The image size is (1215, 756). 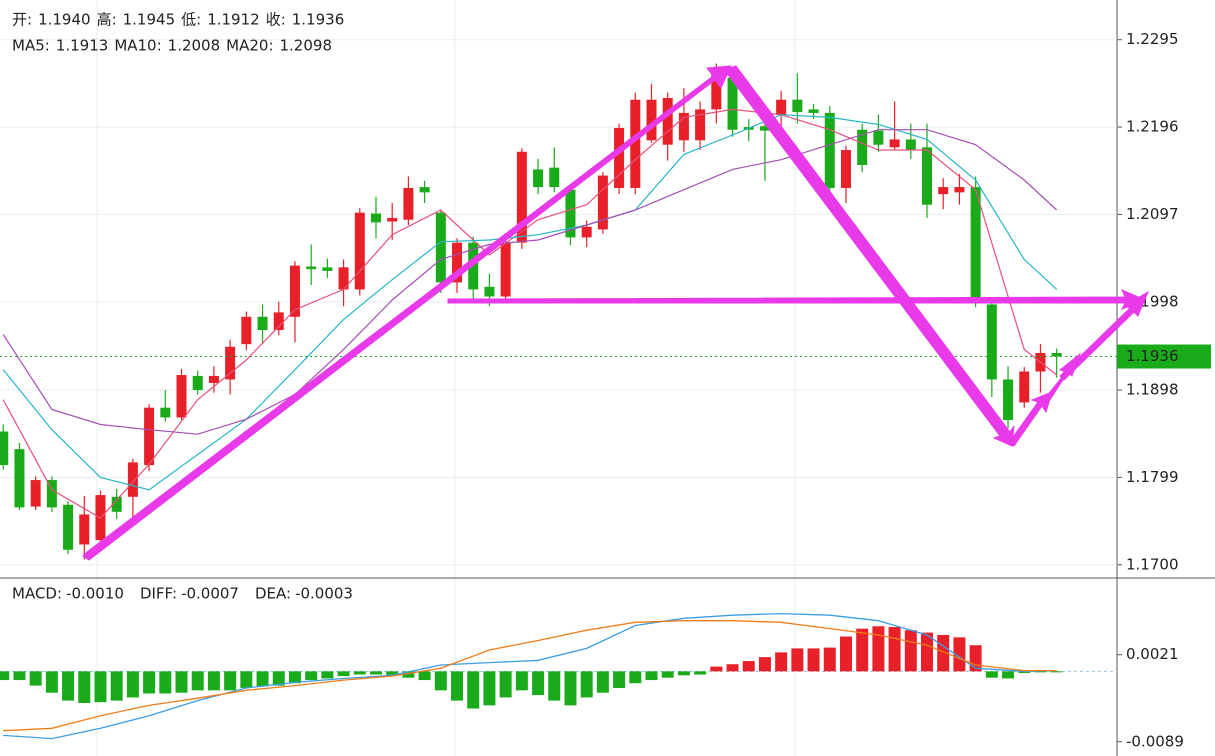 What do you see at coordinates (191, 20) in the screenshot?
I see `legend-text: 低:` at bounding box center [191, 20].